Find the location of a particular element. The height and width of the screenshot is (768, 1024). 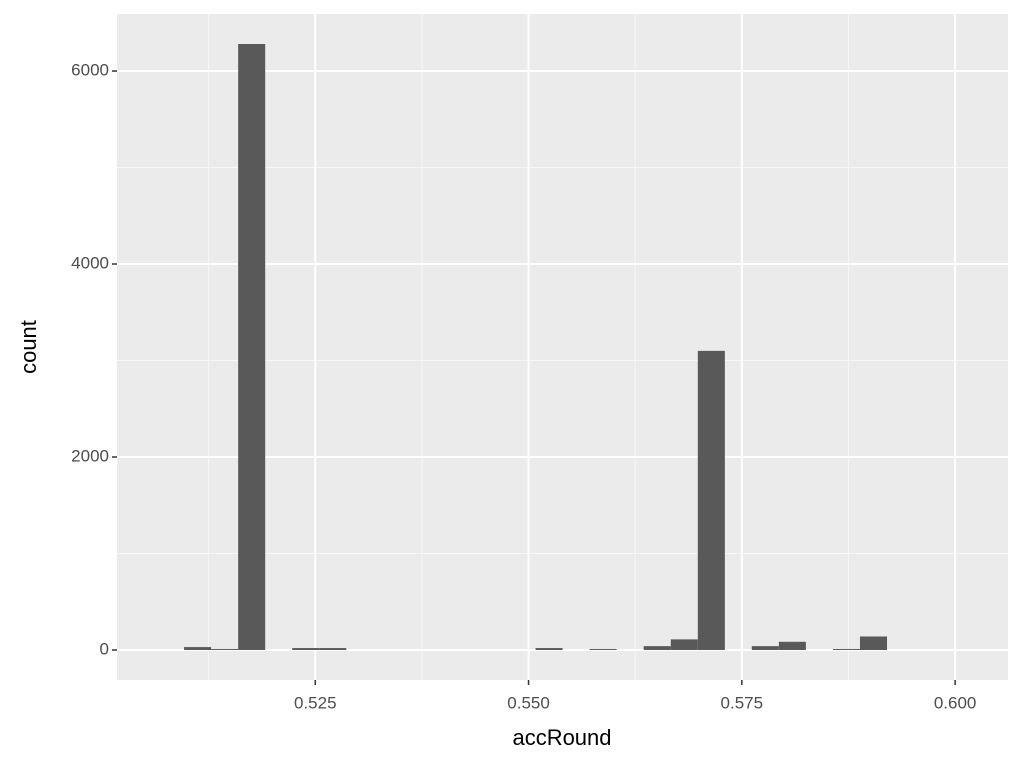

y-axis-title: count is located at coordinates (28, 347).